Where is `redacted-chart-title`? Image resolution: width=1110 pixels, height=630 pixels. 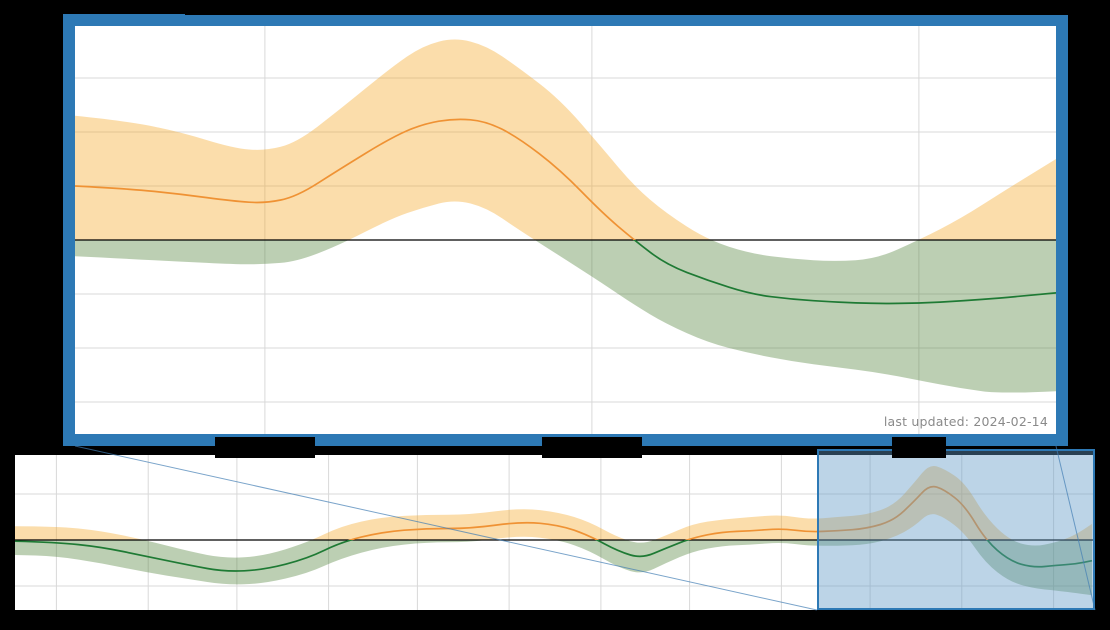
redacted-chart-title is located at coordinates (638, 7).